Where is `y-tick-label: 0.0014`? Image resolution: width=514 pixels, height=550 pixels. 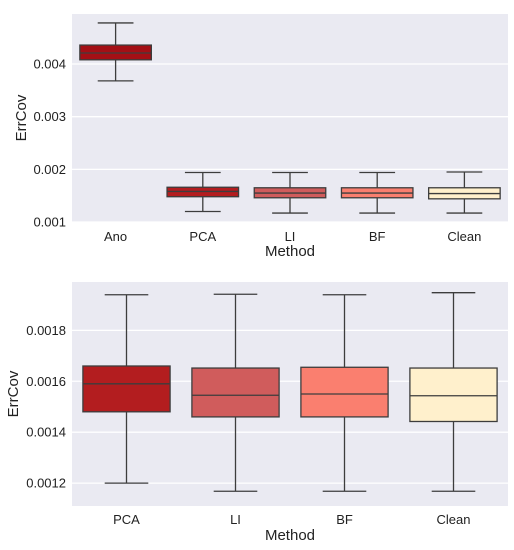
y-tick-label: 0.0014 is located at coordinates (46, 432).